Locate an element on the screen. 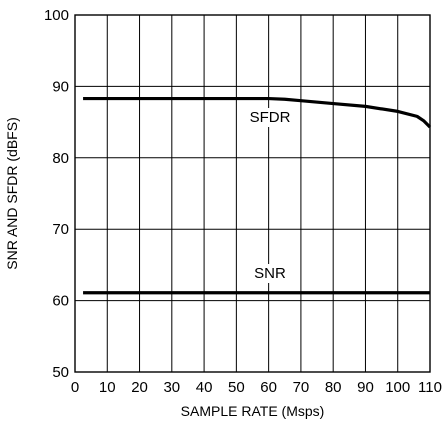  x-tick-label: 40 is located at coordinates (204, 387).